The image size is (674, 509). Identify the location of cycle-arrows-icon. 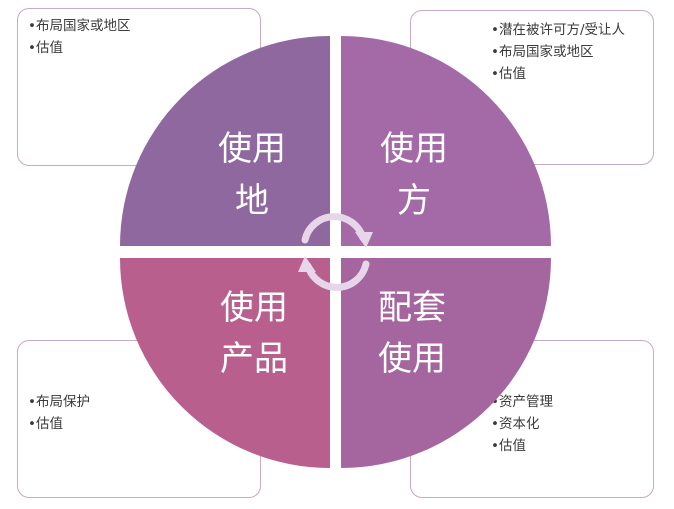
(335, 252).